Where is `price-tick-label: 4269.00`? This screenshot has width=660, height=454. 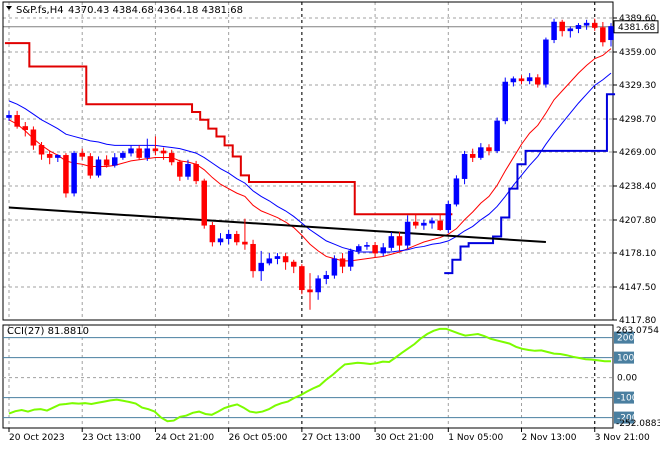 price-tick-label: 4269.00 is located at coordinates (637, 153).